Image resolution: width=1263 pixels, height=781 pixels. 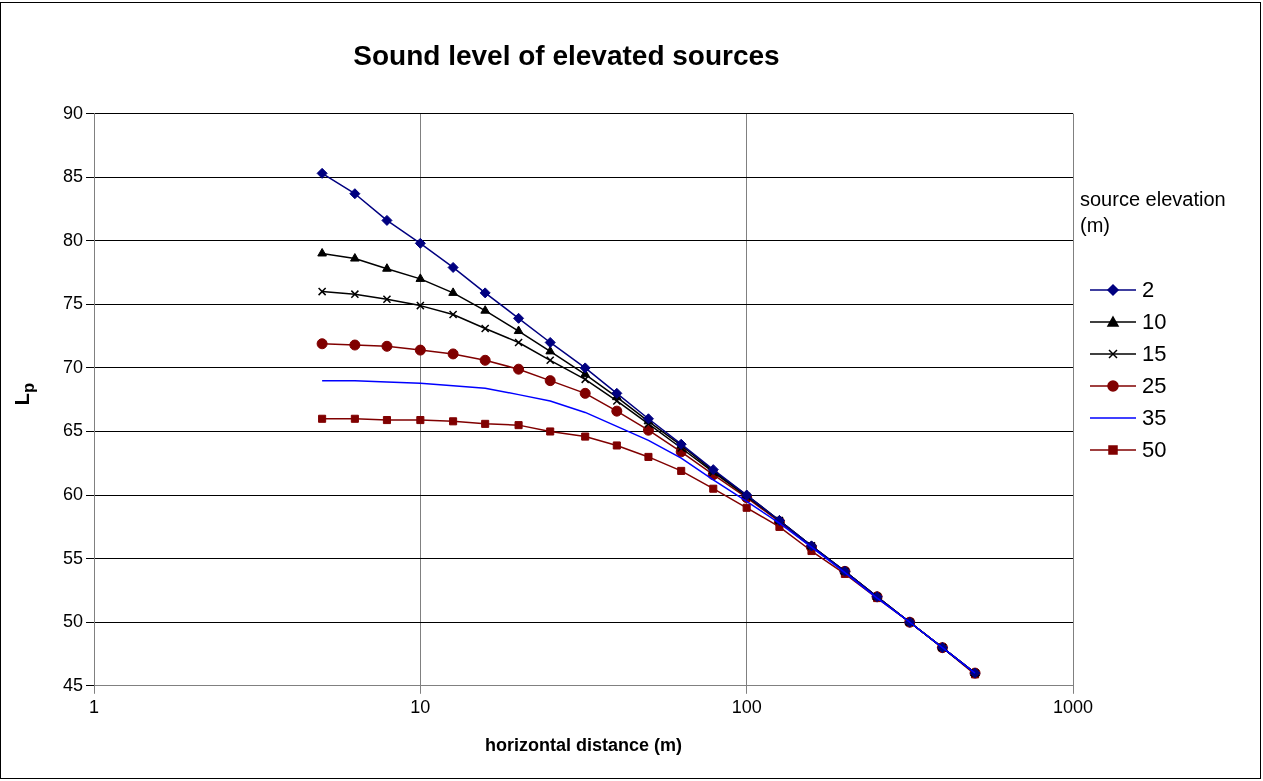 I want to click on y-tick-label: 45, so click(x=73, y=684).